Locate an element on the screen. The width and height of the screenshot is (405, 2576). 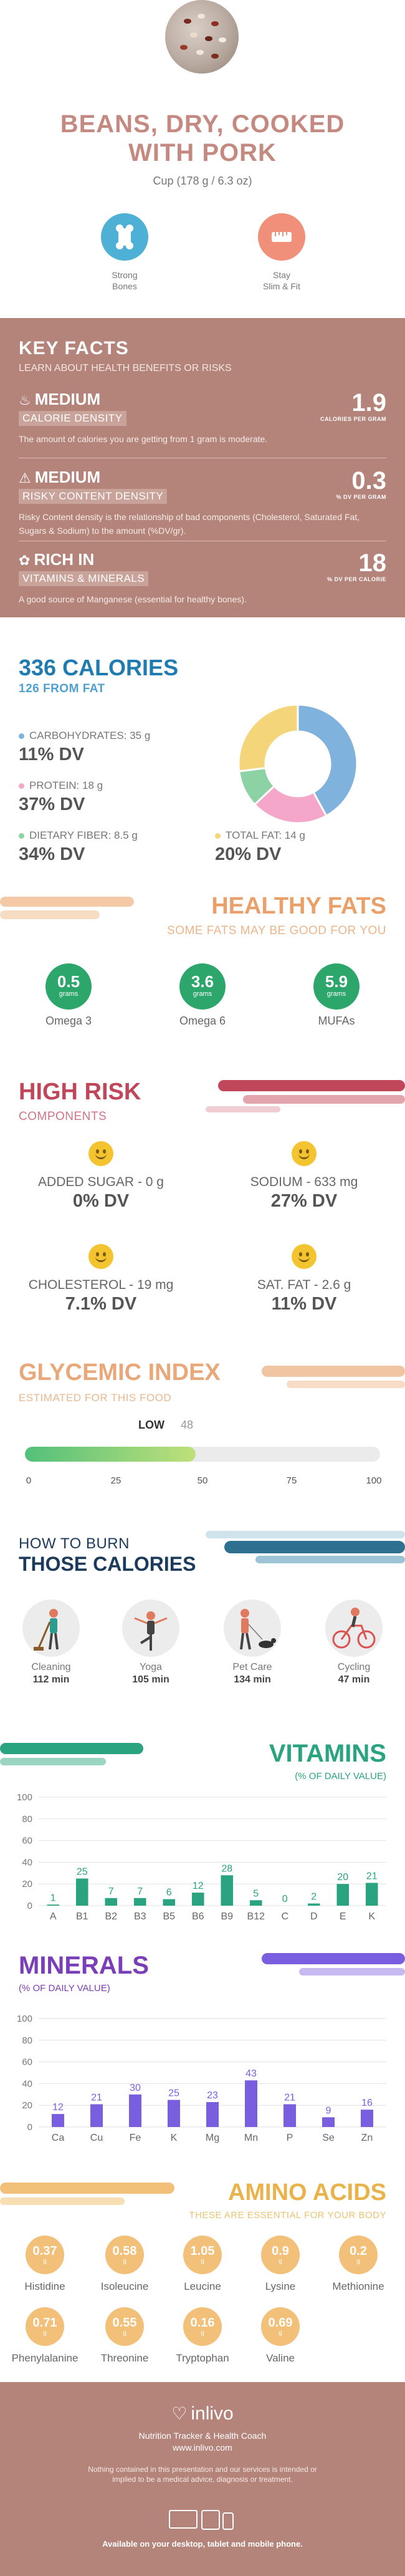
activity-name: Yoga is located at coordinates (151, 1667).